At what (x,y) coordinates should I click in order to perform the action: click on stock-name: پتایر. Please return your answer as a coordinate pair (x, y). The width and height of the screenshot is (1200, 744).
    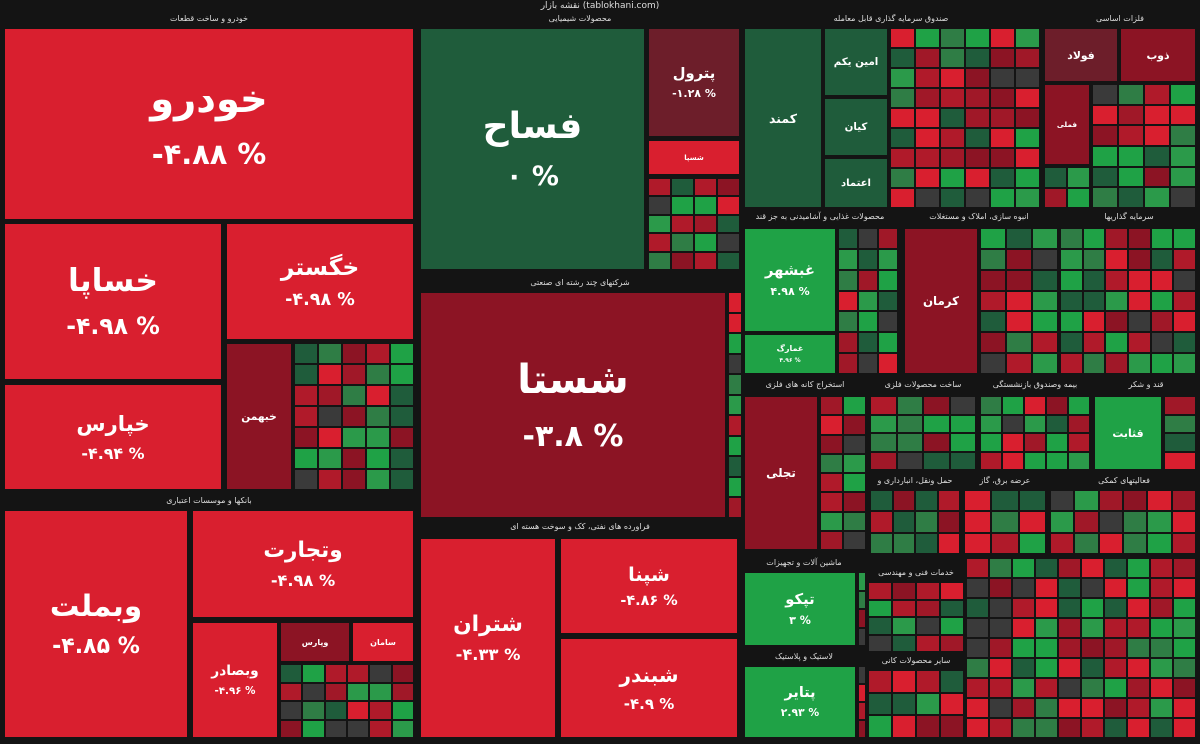
    Looking at the image, I should click on (800, 692).